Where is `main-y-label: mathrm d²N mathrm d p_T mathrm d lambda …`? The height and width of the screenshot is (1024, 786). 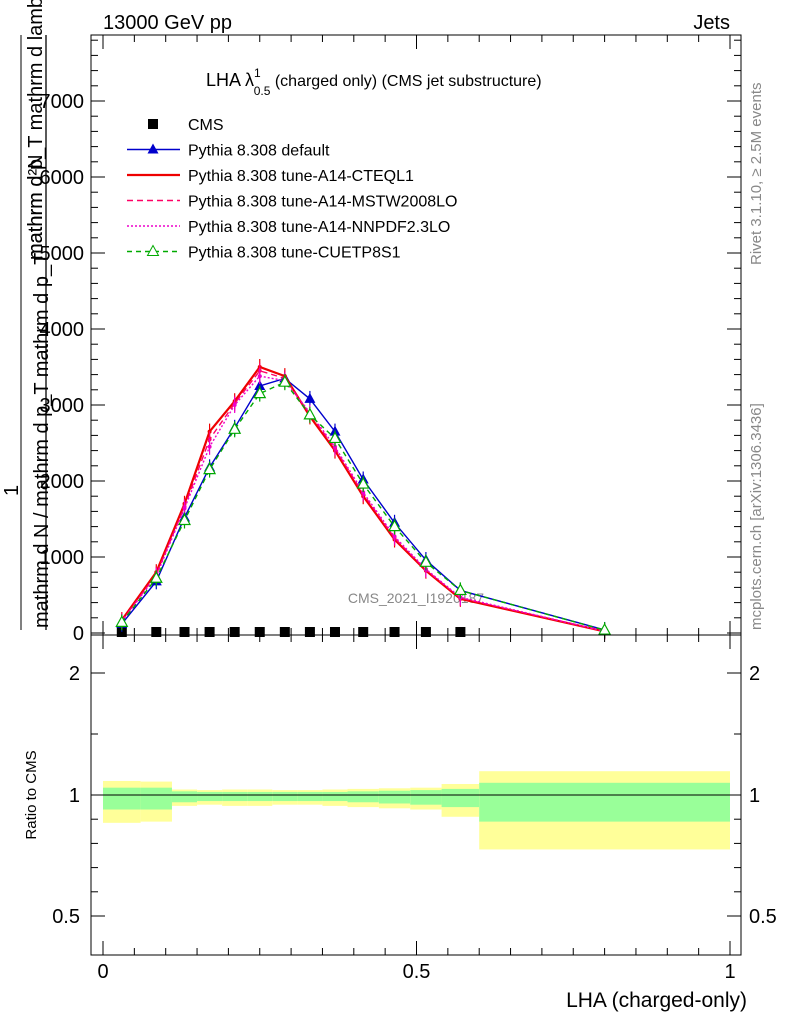 main-y-label: mathrm d²N mathrm d p_T mathrm d lambda … is located at coordinates (27, 315).